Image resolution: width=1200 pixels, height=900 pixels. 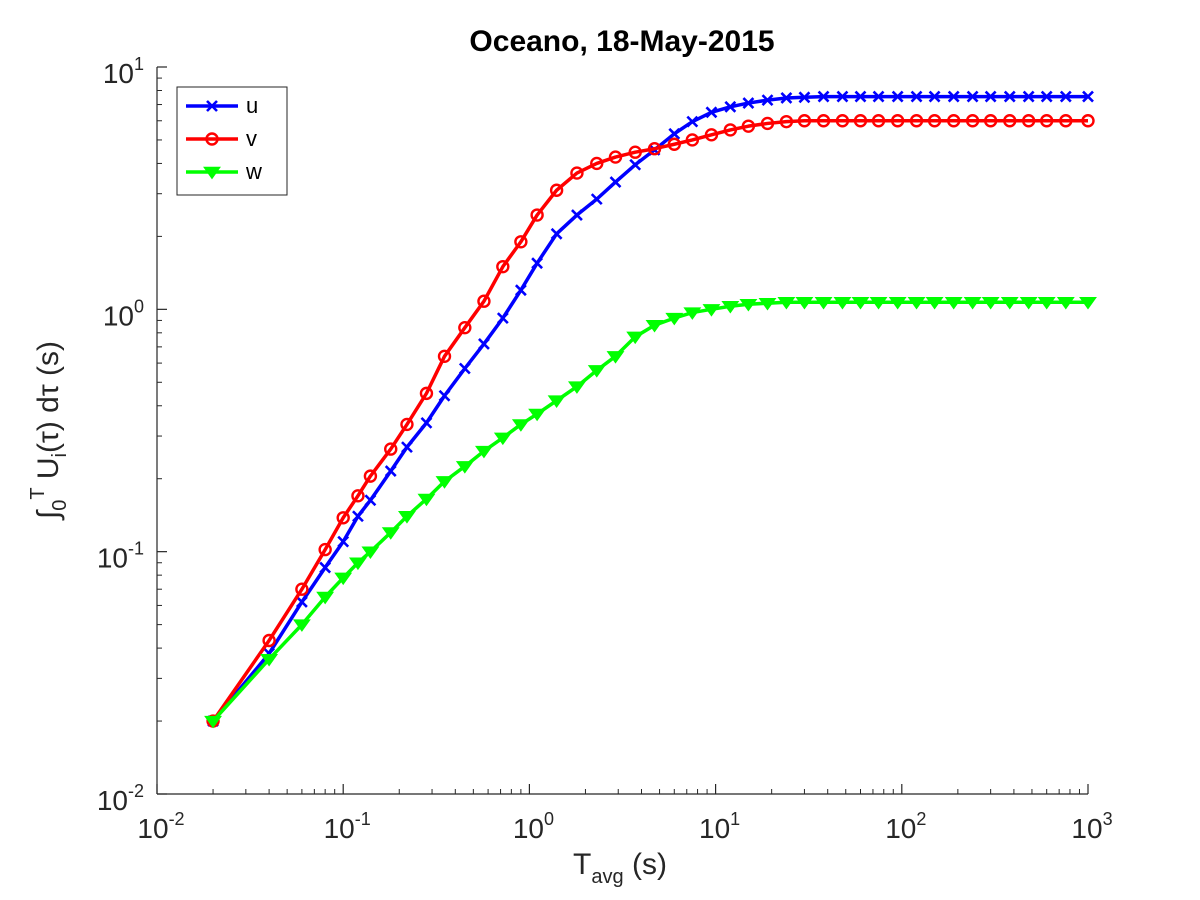 I want to click on legend-marker-v, so click(x=212, y=139).